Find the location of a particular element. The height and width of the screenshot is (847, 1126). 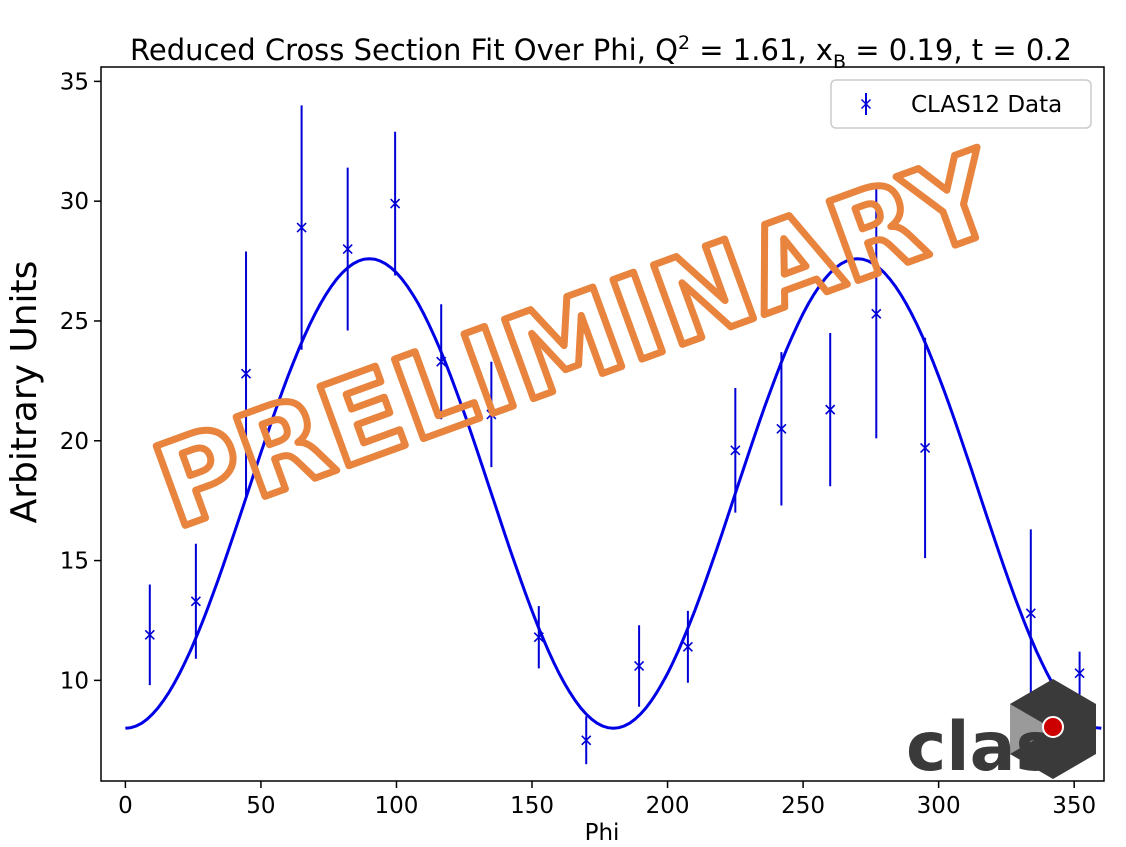

y-axis-label: Arbitrary Units is located at coordinates (24, 392).